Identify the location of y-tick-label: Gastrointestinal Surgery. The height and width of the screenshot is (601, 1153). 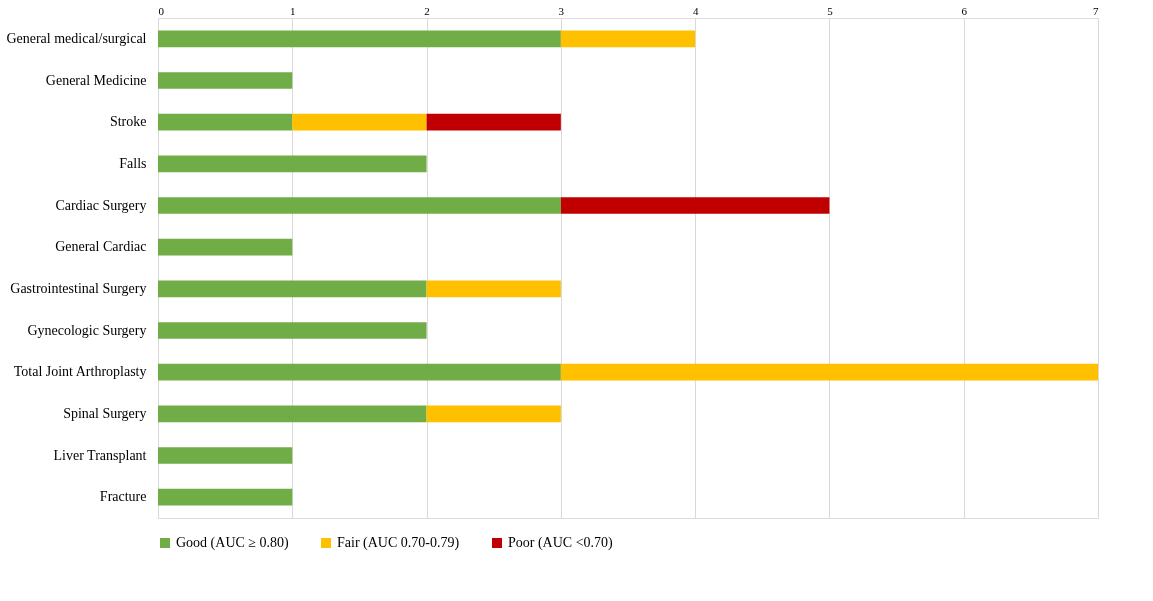
(78, 288).